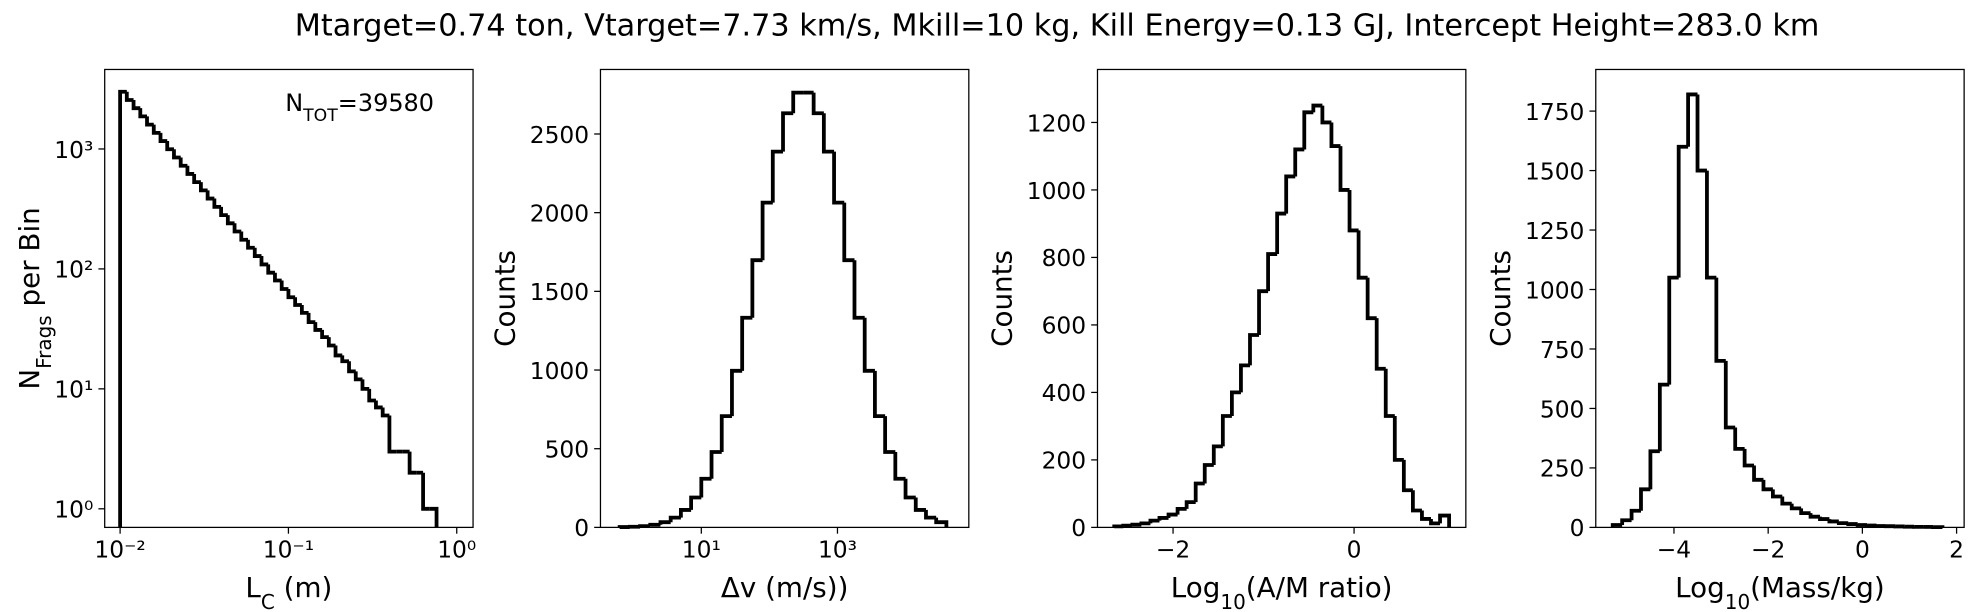 The image size is (1978, 612). What do you see at coordinates (1196, 587) in the screenshot?
I see `label-part: Log` at bounding box center [1196, 587].